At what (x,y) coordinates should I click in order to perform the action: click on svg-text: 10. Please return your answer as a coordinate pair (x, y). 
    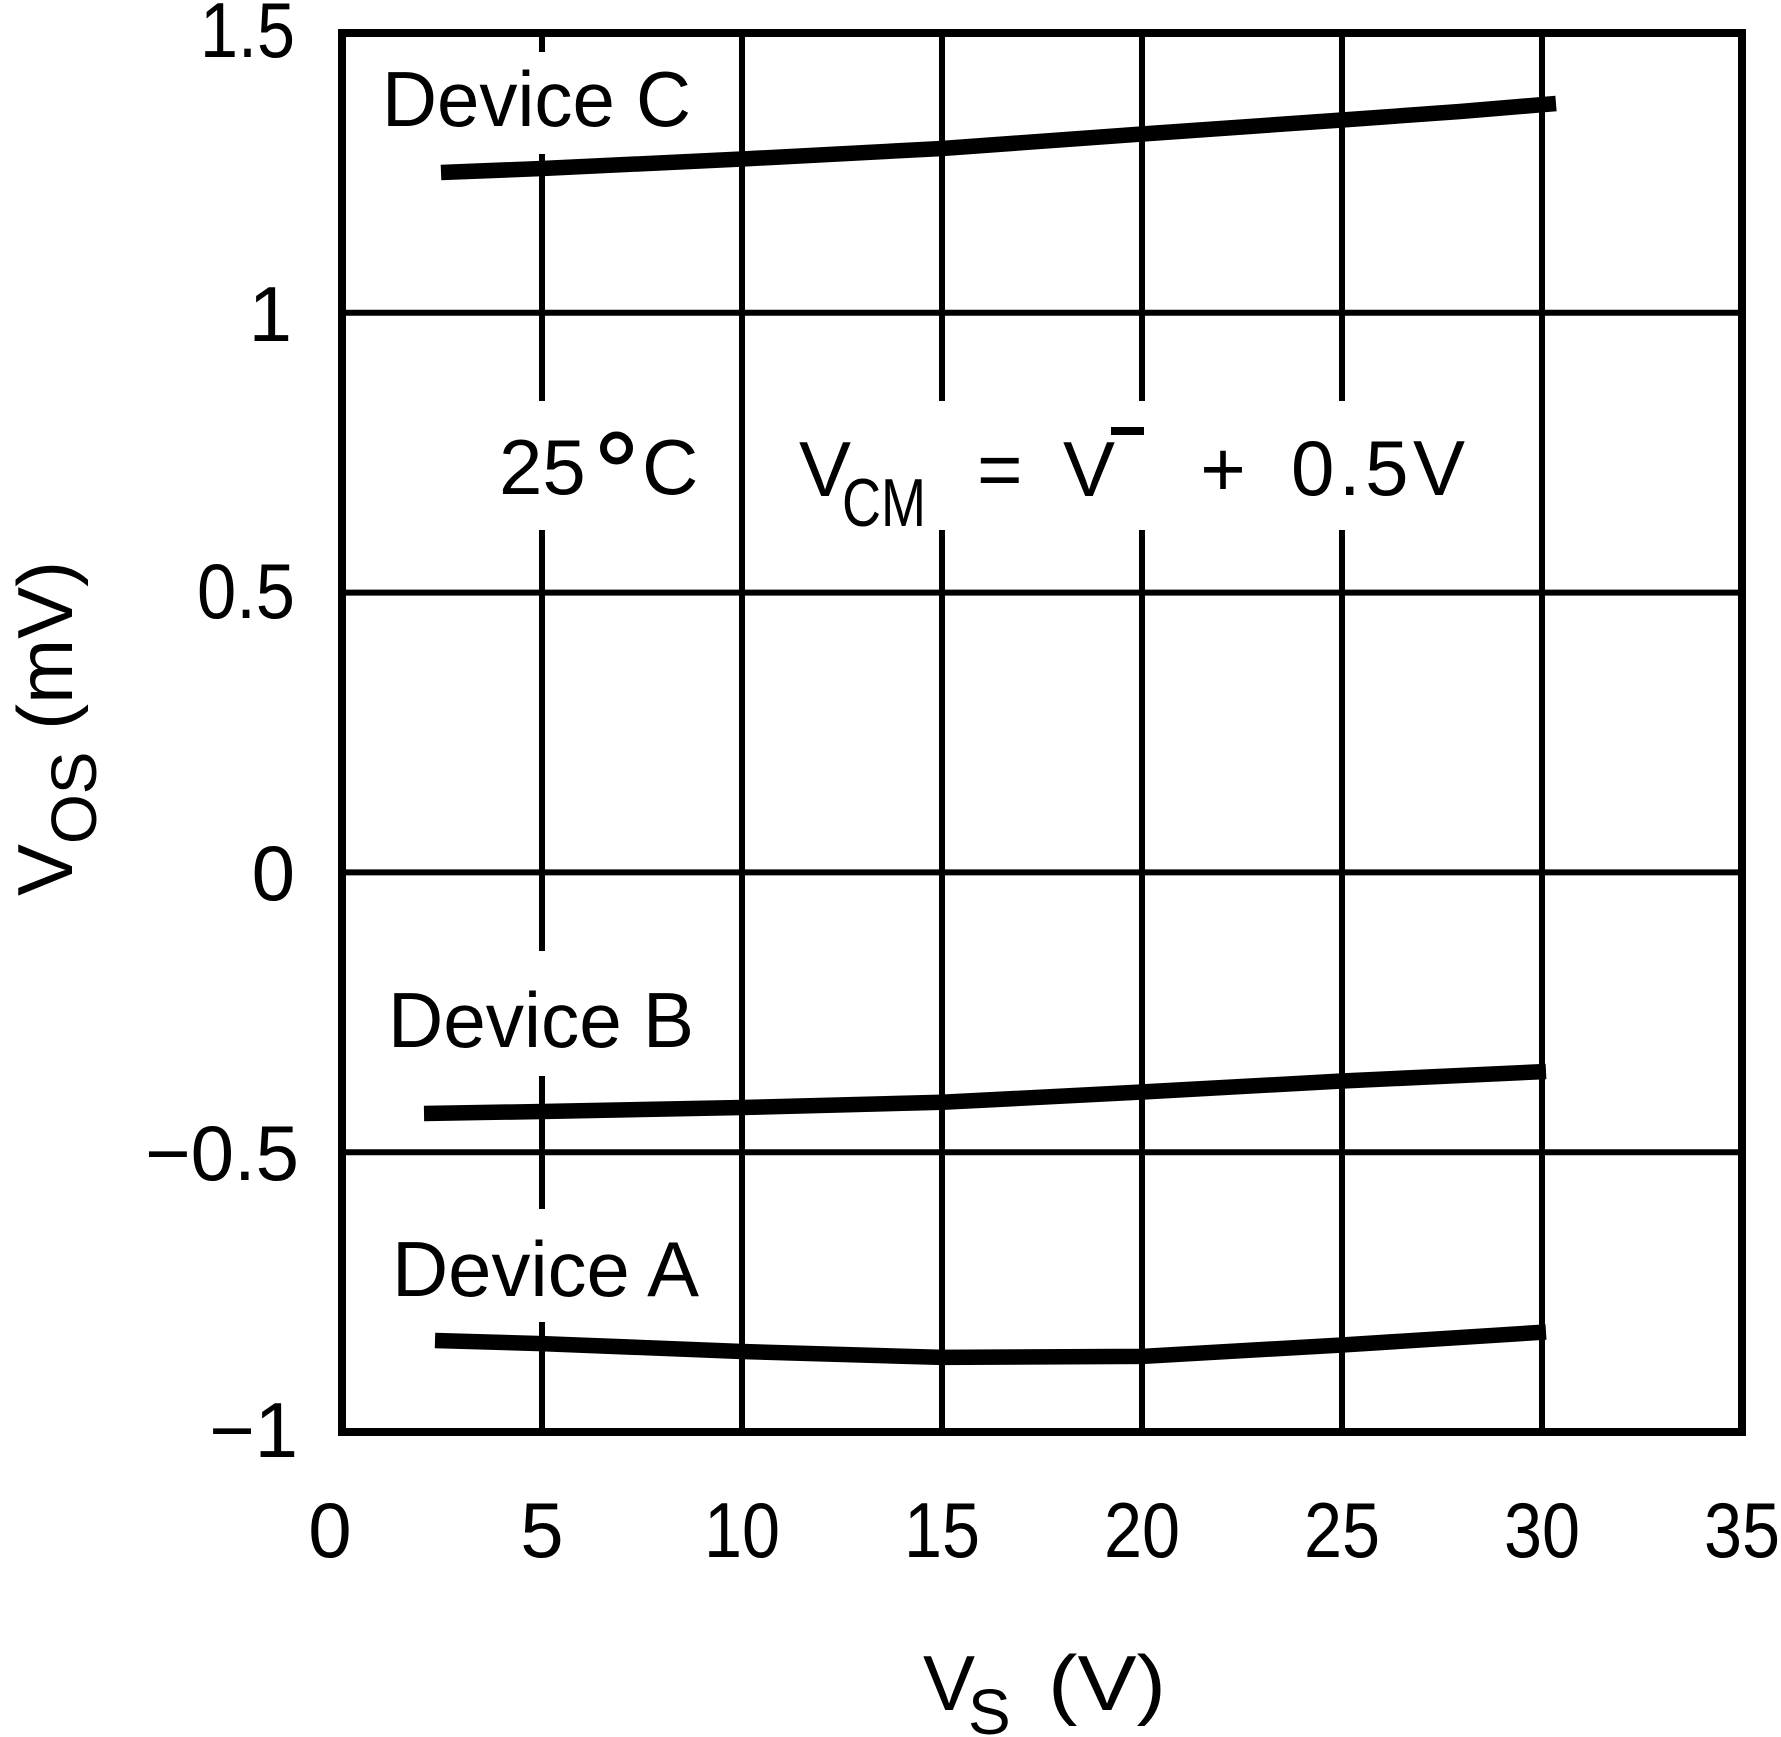
    Looking at the image, I should click on (742, 1530).